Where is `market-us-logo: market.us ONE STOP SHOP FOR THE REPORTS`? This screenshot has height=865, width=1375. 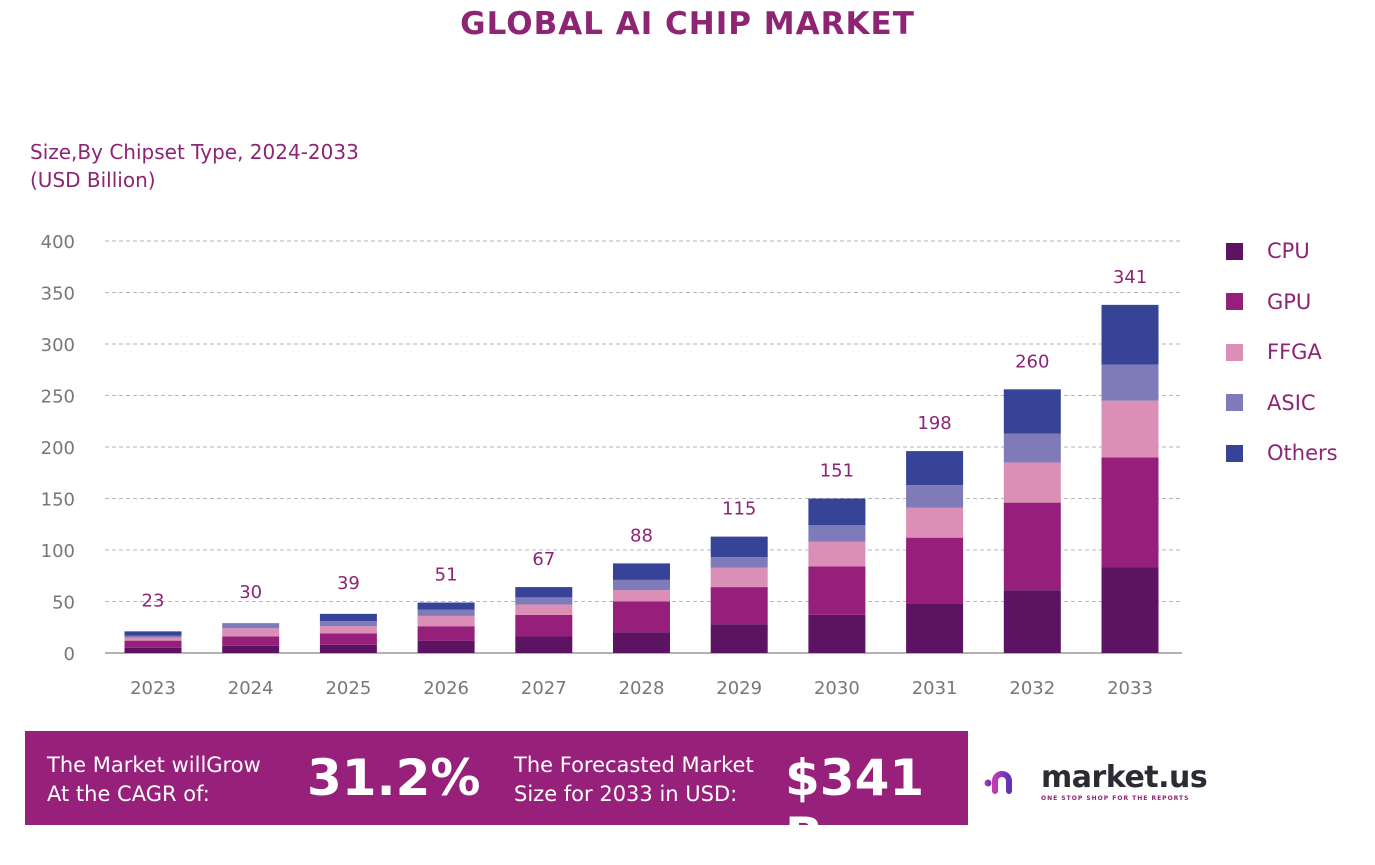 market-us-logo: market.us ONE STOP SHOP FOR THE REPORTS is located at coordinates (1095, 781).